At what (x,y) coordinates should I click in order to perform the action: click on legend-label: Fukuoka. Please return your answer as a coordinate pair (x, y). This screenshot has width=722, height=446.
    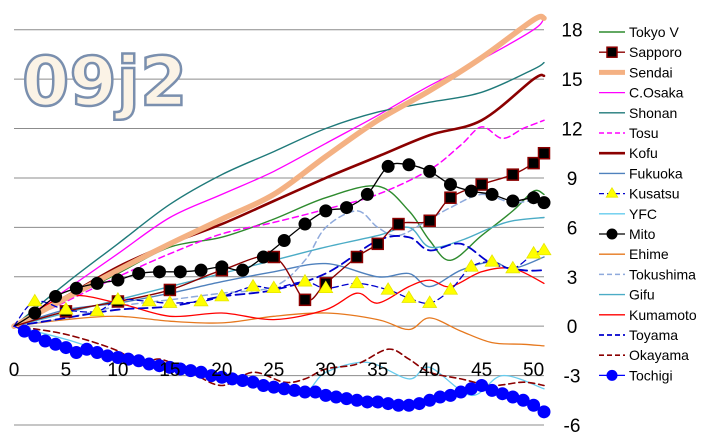
    Looking at the image, I should click on (656, 173).